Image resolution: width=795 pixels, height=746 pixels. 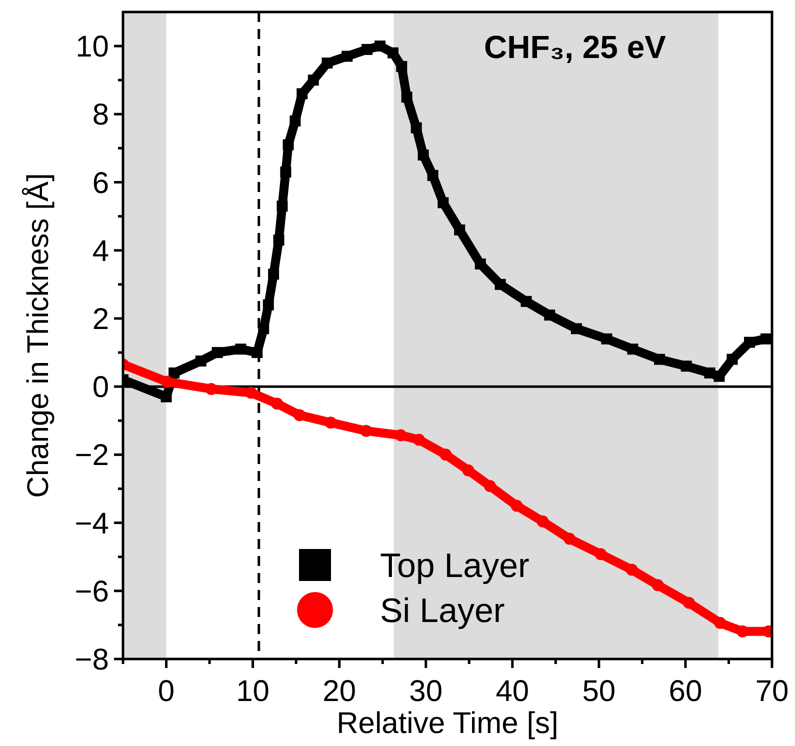 I want to click on y-tick-label: −8, so click(x=91, y=660).